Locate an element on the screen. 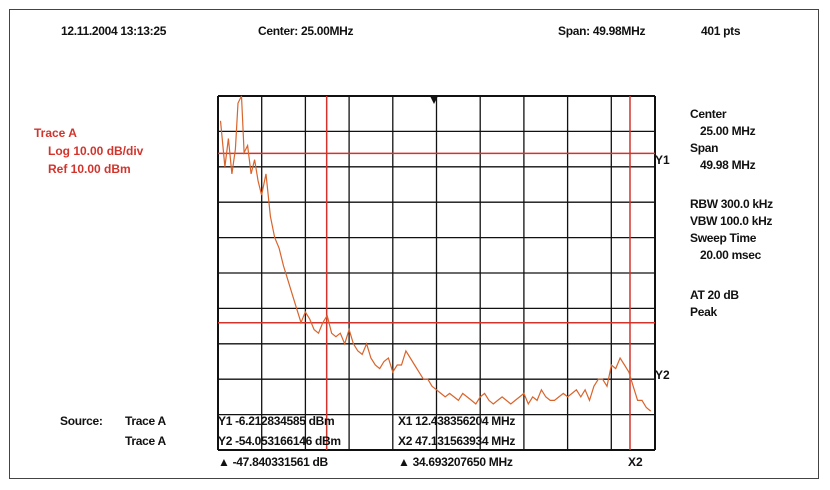  source-label: Source: is located at coordinates (81, 421).